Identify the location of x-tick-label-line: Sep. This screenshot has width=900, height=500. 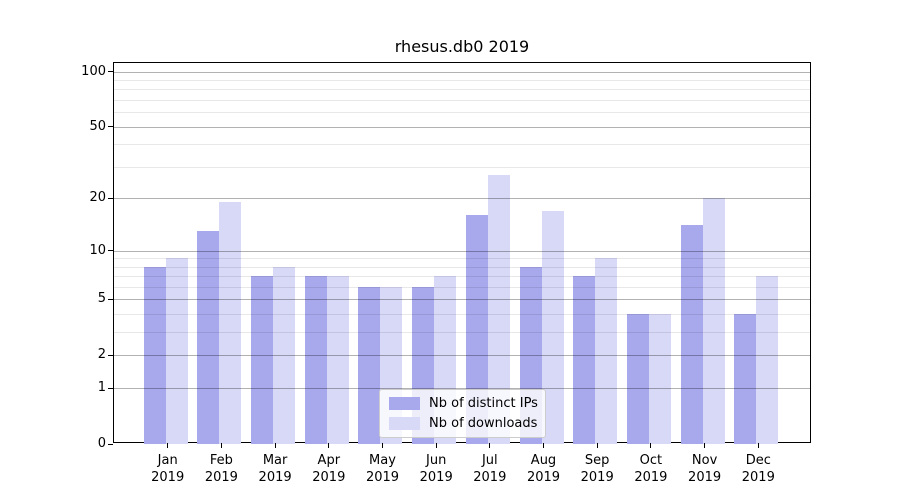
(597, 460).